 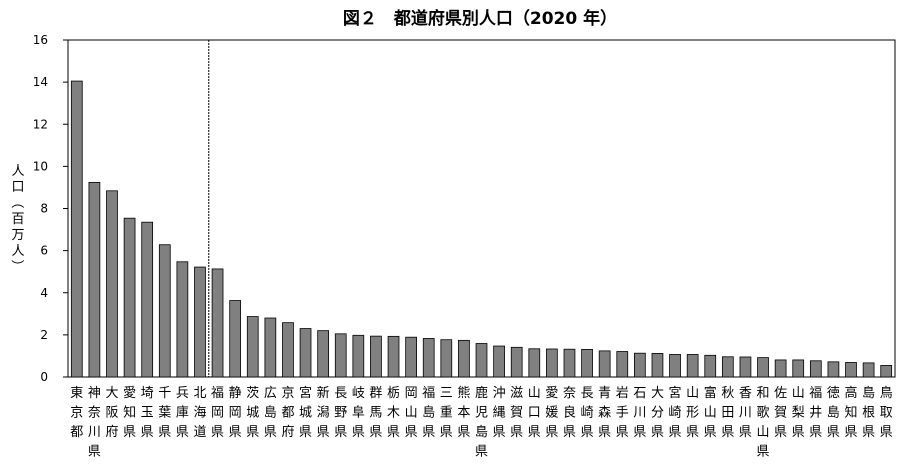 What do you see at coordinates (129, 413) in the screenshot?
I see `category-label: 愛知県` at bounding box center [129, 413].